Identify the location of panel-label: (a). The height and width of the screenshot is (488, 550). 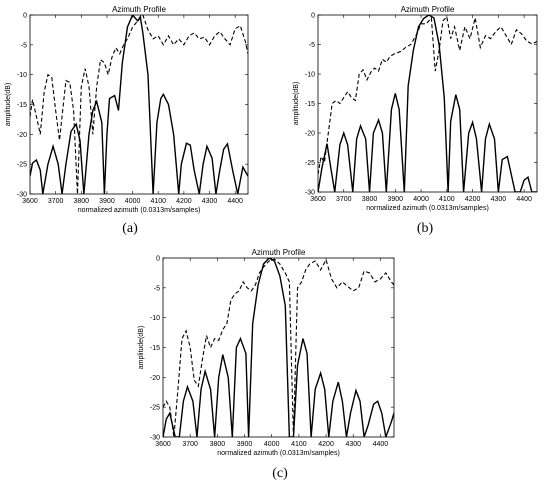
(130, 228).